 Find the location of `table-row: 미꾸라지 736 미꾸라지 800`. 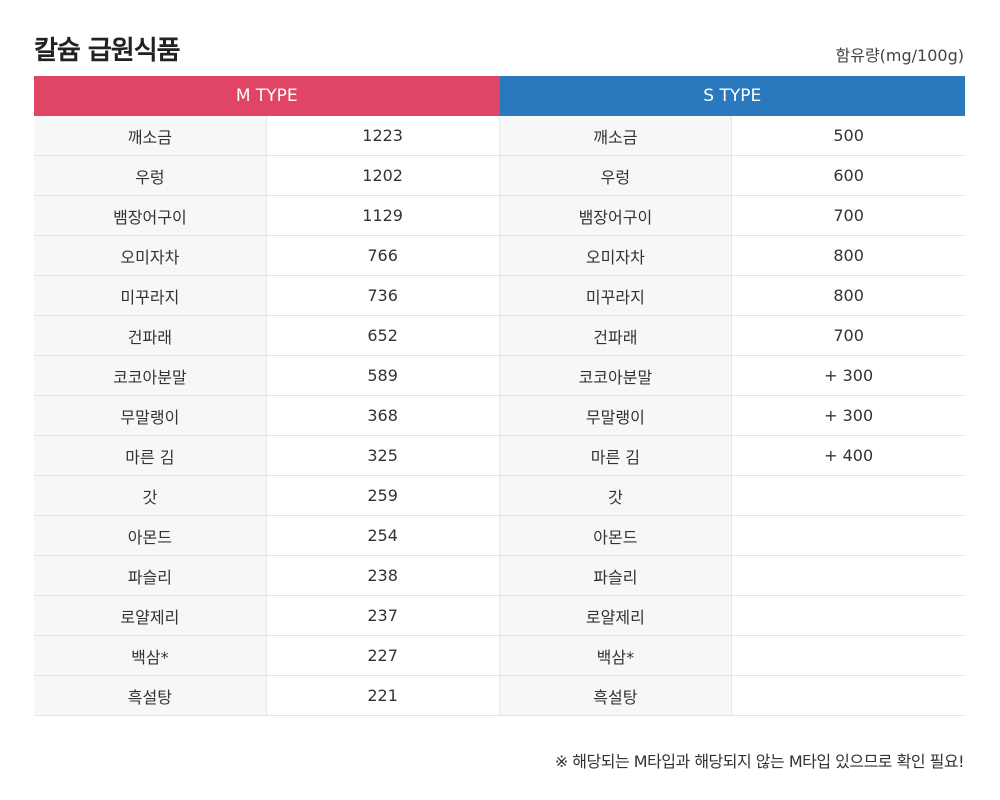

table-row: 미꾸라지 736 미꾸라지 800 is located at coordinates (499, 296).